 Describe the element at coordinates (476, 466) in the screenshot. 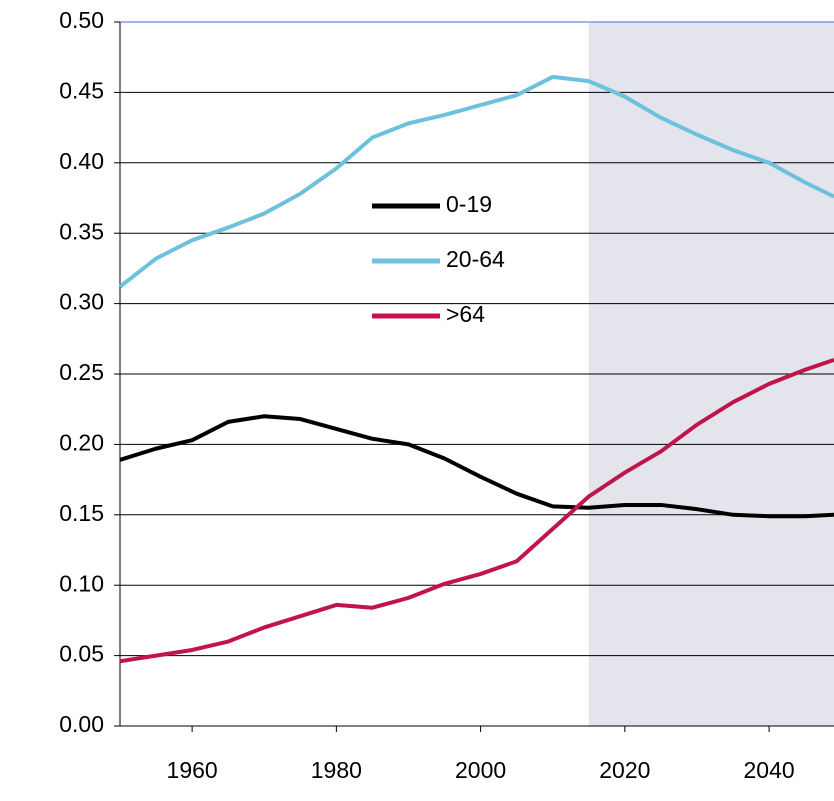

I see `series-line` at that location.